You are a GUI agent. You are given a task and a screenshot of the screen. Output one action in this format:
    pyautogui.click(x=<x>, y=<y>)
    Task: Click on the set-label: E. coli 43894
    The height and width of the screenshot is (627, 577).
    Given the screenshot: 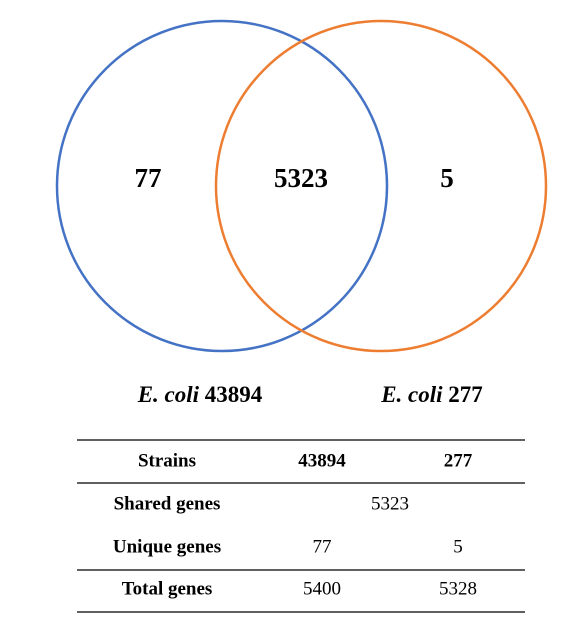 What is the action you would take?
    pyautogui.click(x=200, y=394)
    